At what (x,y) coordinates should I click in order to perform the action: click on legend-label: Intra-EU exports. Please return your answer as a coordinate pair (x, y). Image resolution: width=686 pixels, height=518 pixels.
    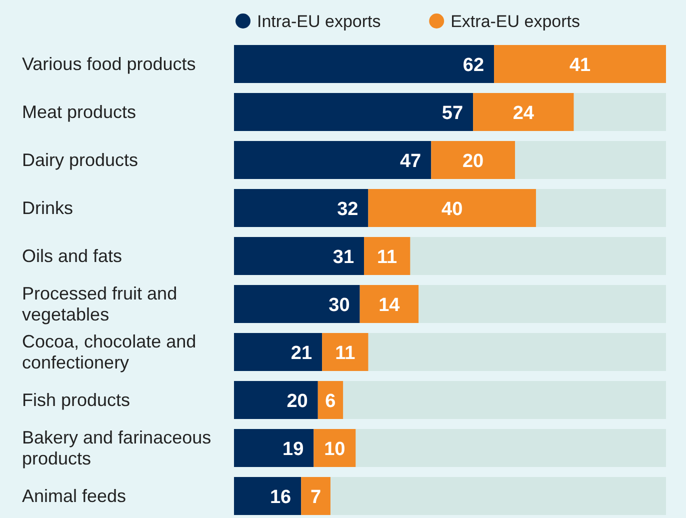
    Looking at the image, I should click on (319, 21).